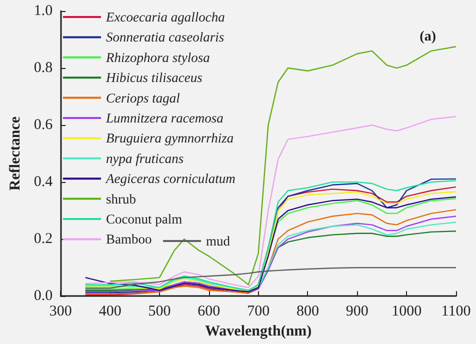 The image size is (476, 344). I want to click on x-tick-label: 800, so click(307, 312).